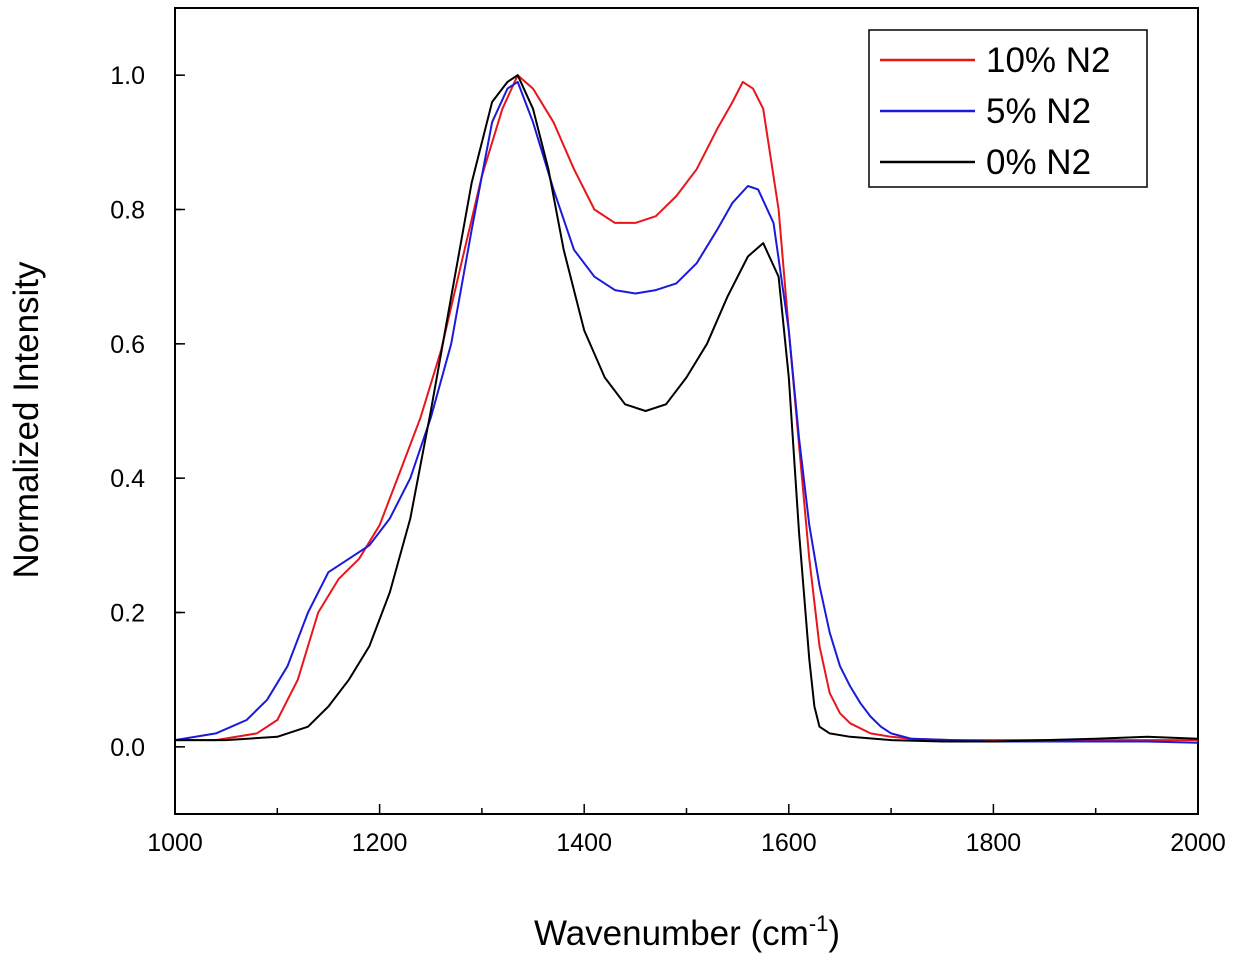 The image size is (1235, 956). Describe the element at coordinates (26, 420) in the screenshot. I see `y-axis-title: Normalized Intensity` at that location.